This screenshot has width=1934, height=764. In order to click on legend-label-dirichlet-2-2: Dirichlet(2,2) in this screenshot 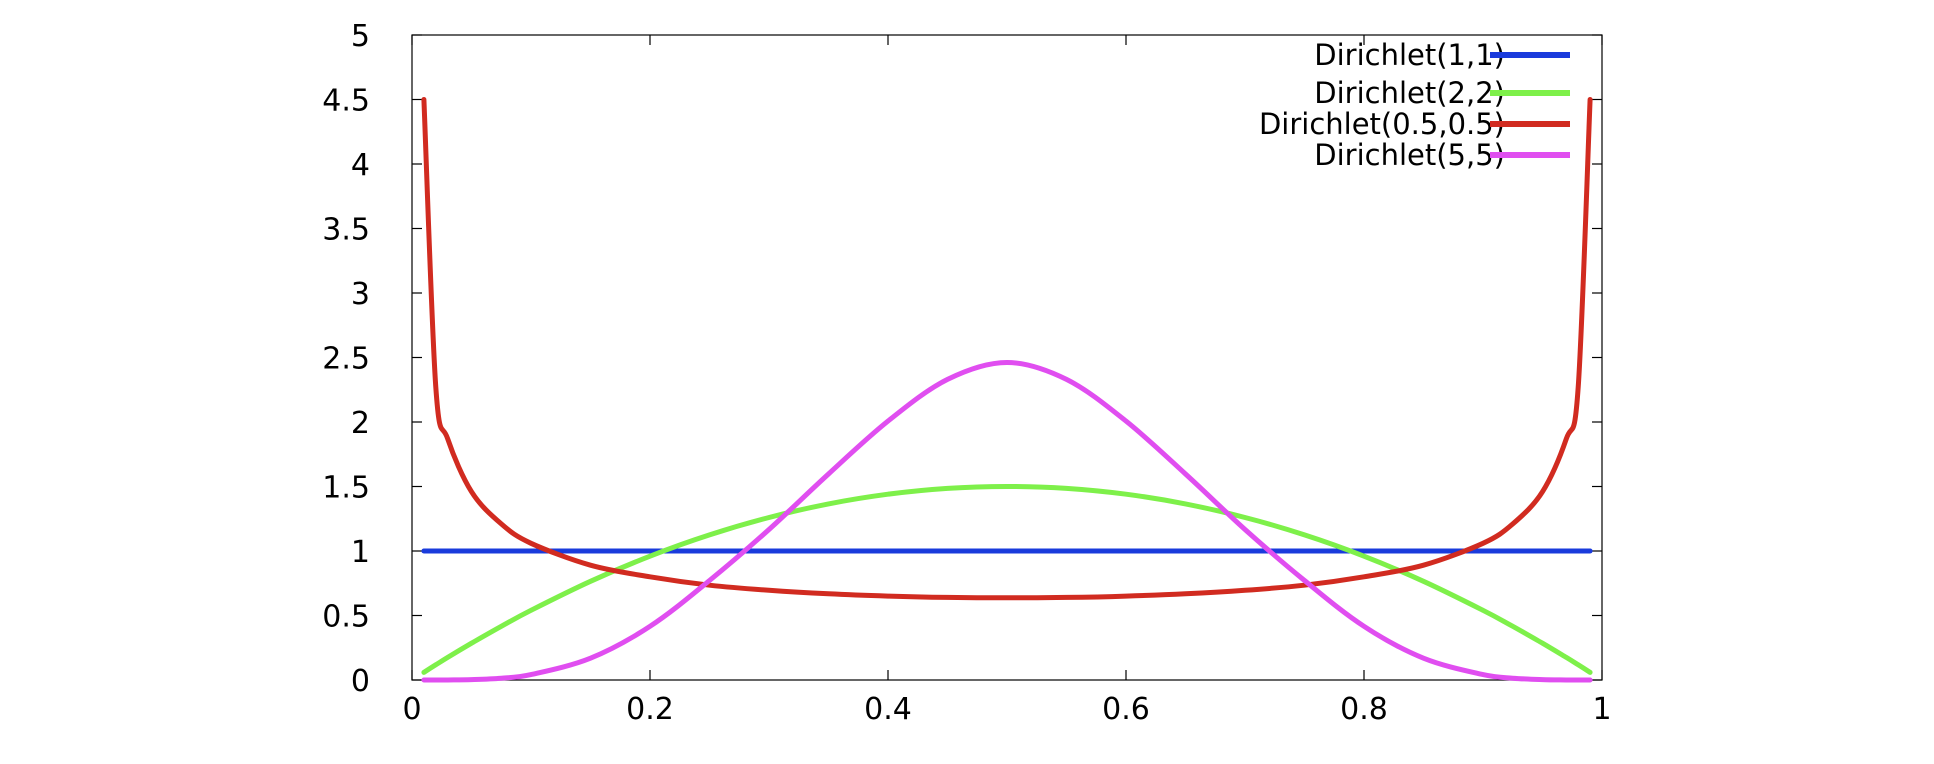, I will do `click(1409, 93)`.